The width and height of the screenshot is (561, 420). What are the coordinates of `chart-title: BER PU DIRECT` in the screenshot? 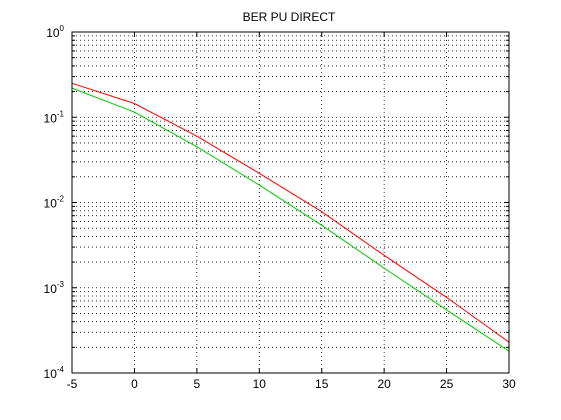 It's located at (289, 17).